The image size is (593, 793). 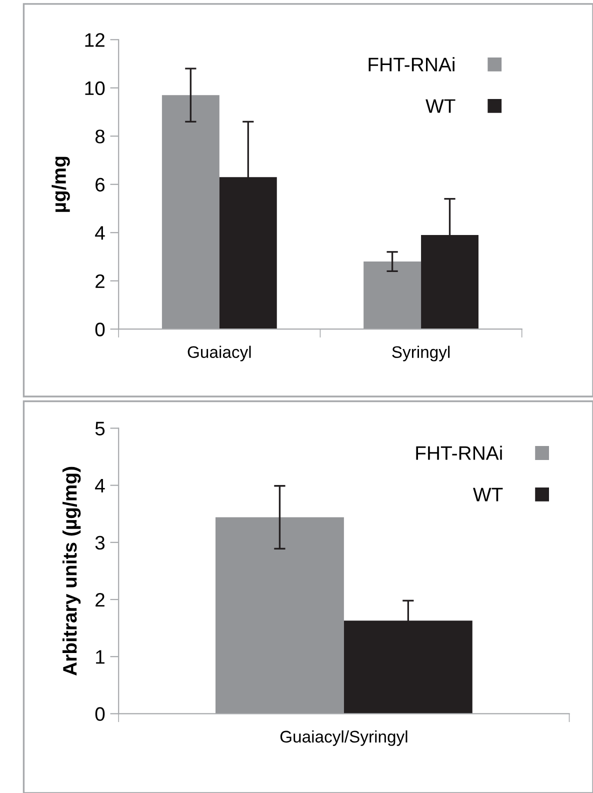 What do you see at coordinates (100, 543) in the screenshot?
I see `y-tick-label: 3` at bounding box center [100, 543].